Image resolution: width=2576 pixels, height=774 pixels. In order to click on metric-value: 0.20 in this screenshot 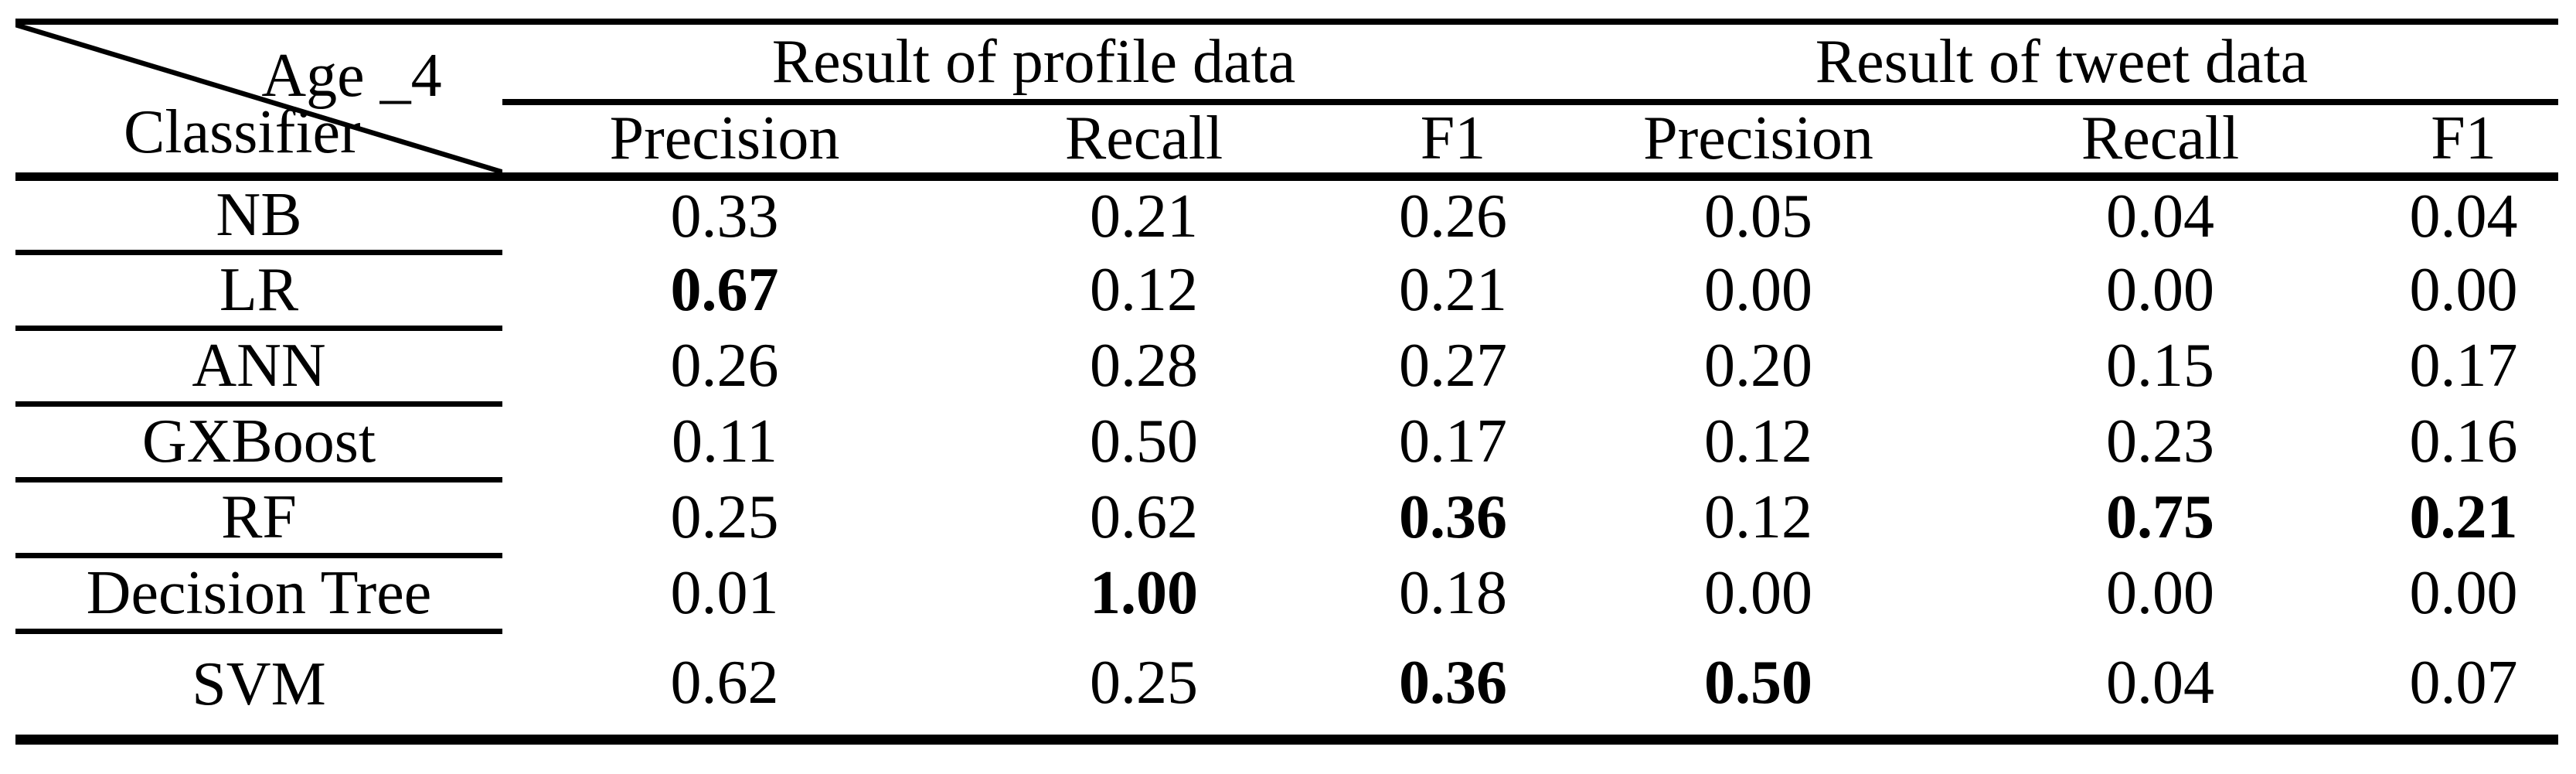, I will do `click(1758, 366)`.